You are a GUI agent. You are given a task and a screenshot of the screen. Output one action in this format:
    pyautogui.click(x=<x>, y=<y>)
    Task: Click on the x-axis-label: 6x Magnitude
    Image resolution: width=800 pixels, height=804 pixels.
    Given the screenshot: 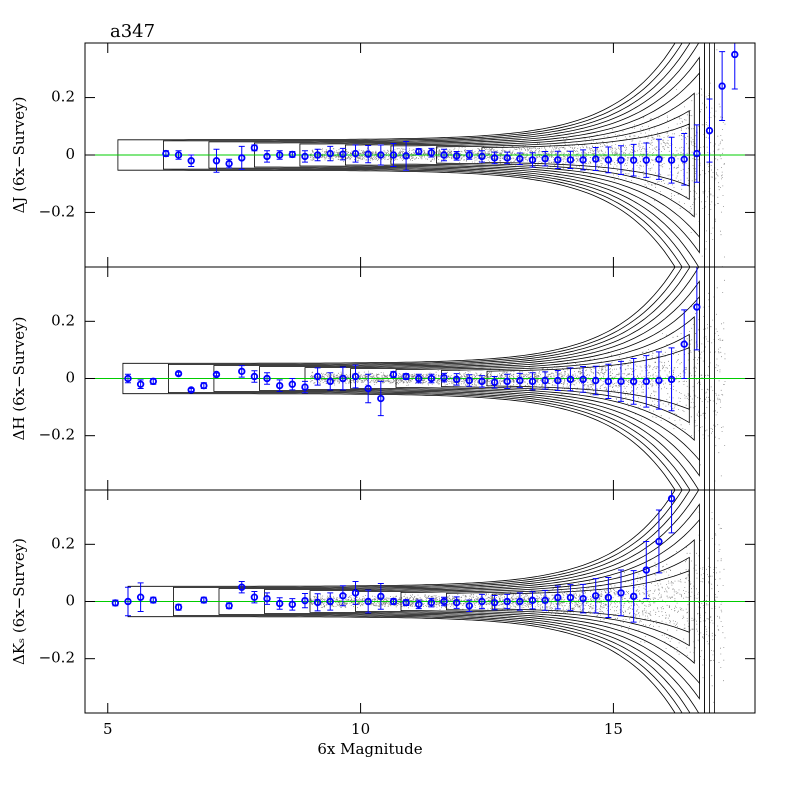 What is the action you would take?
    pyautogui.click(x=369, y=749)
    